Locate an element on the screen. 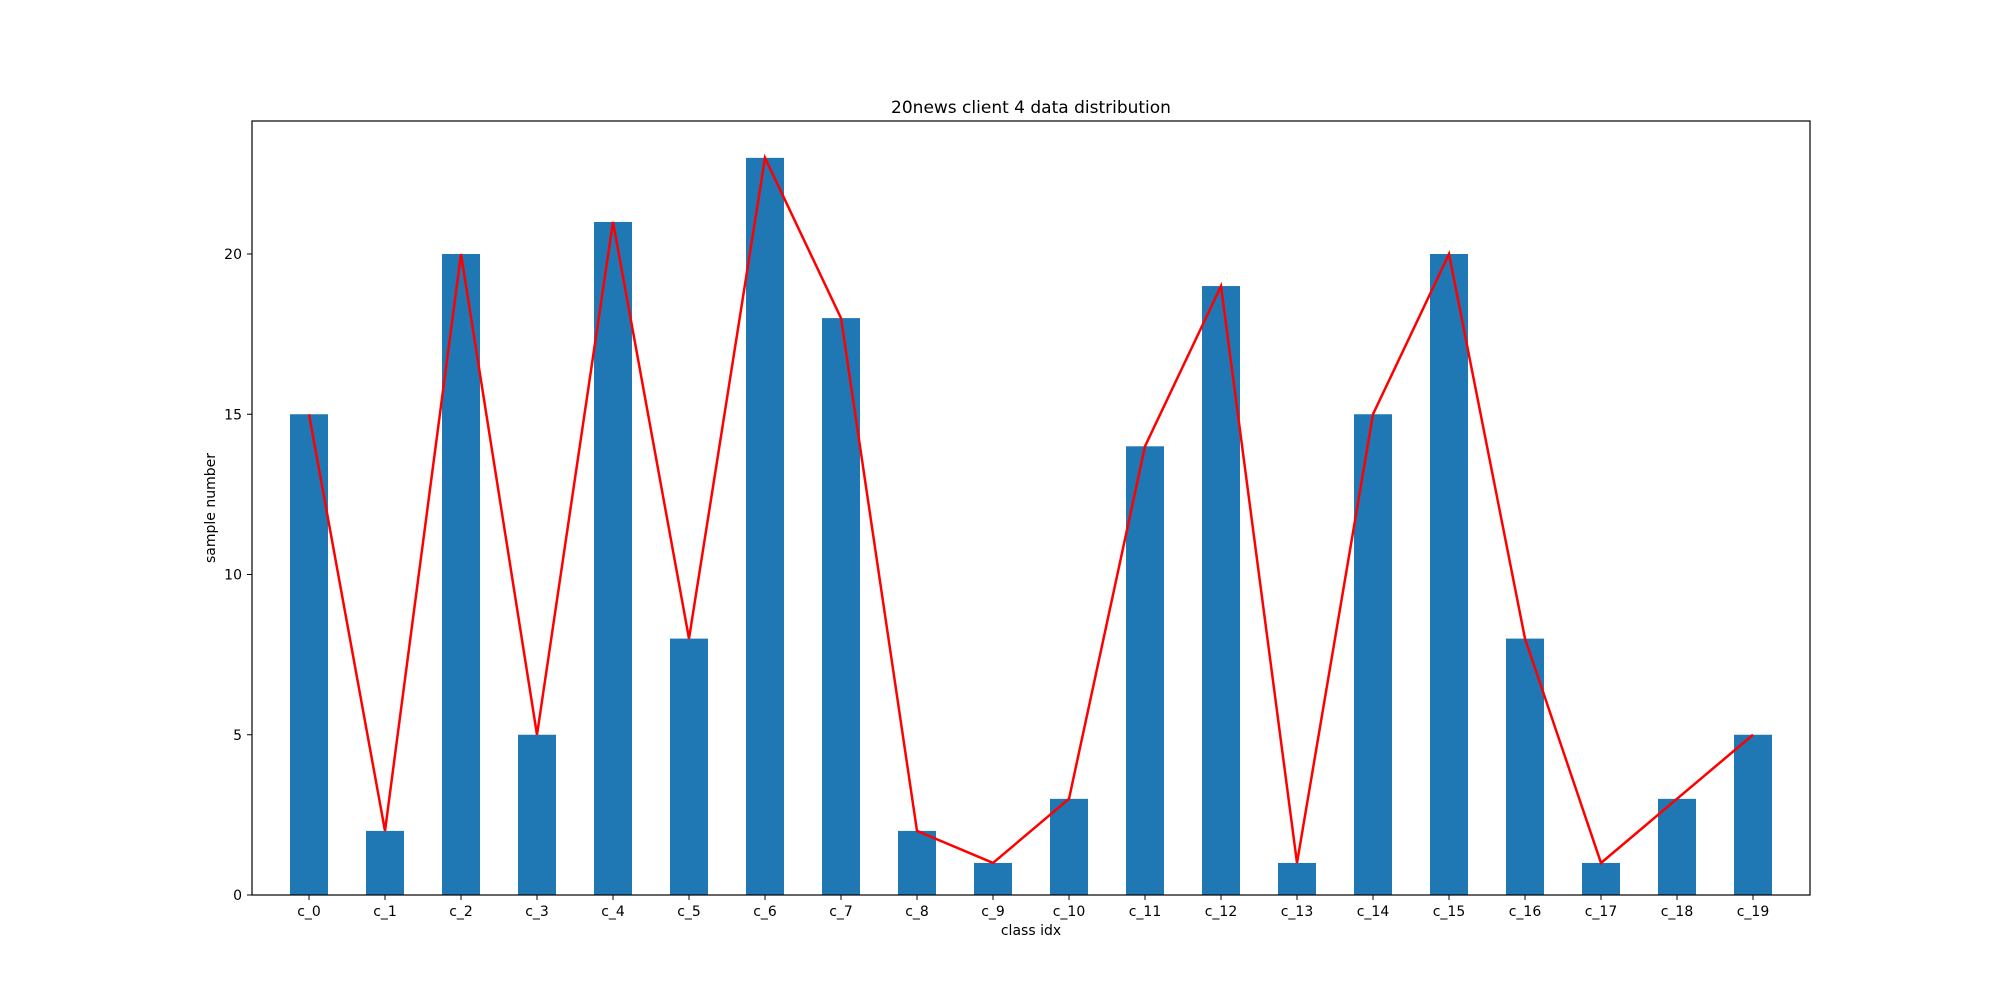  x-tick-label: c_12 is located at coordinates (1221, 912).